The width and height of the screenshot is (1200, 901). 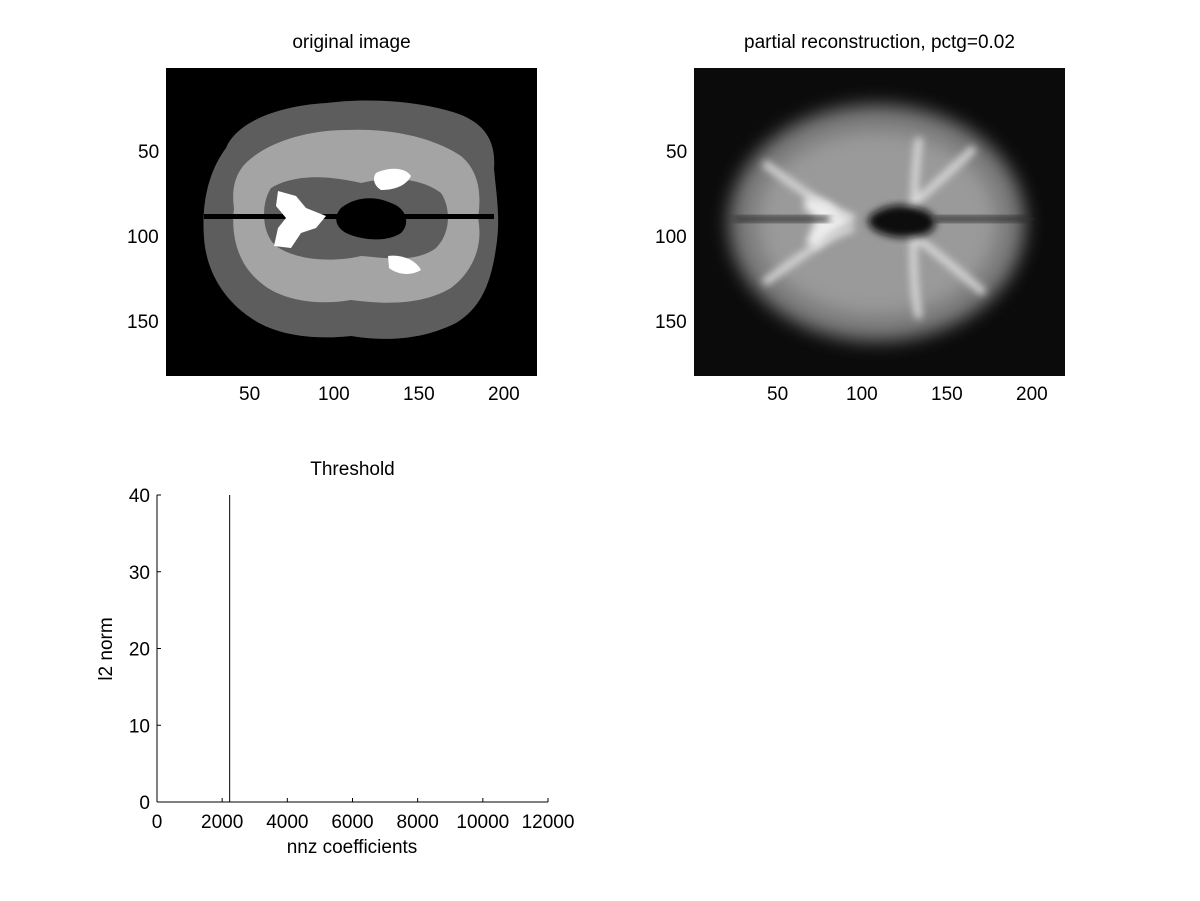 What do you see at coordinates (144, 803) in the screenshot?
I see `y-tick-label: 0` at bounding box center [144, 803].